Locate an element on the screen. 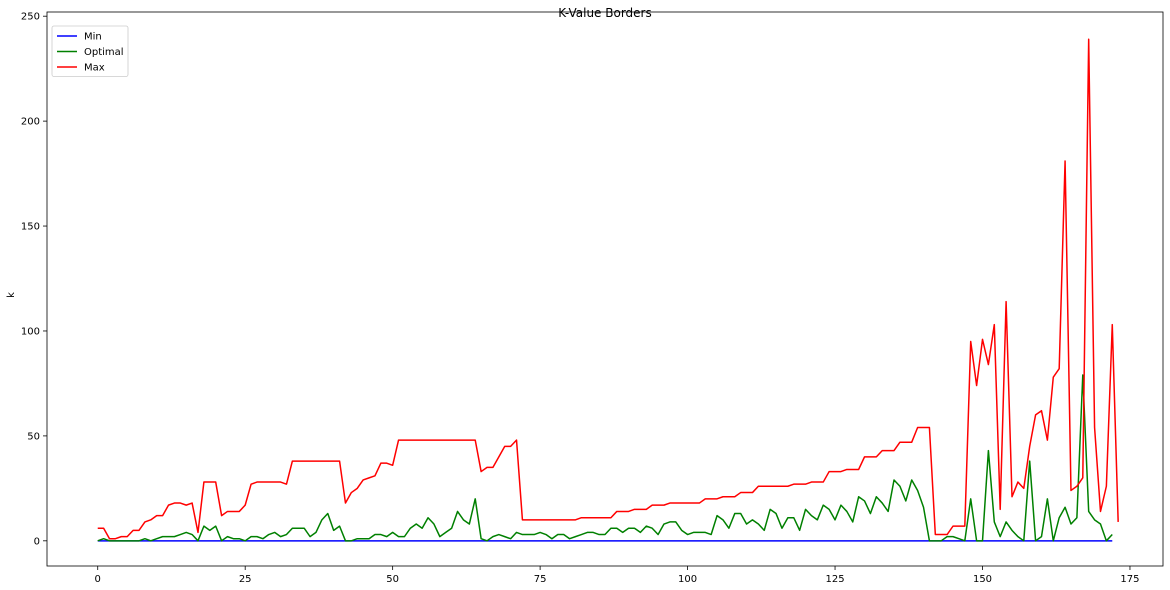 Image resolution: width=1170 pixels, height=590 pixels. y-tick-label: 50 is located at coordinates (33, 436).